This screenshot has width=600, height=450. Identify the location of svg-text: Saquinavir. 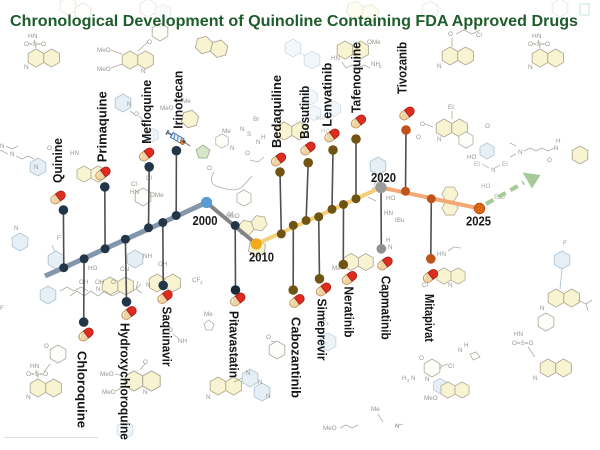
(167, 337).